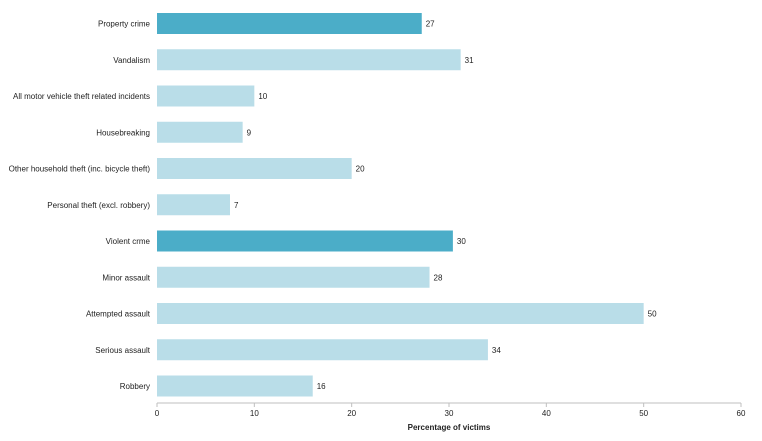 The image size is (762, 441). What do you see at coordinates (254, 168) in the screenshot?
I see `bar-other-household-theft-inc-bicycle-theft` at bounding box center [254, 168].